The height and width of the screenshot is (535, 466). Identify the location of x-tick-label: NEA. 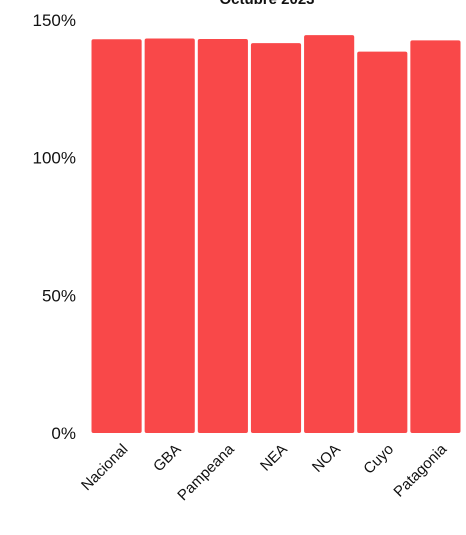
(274, 458).